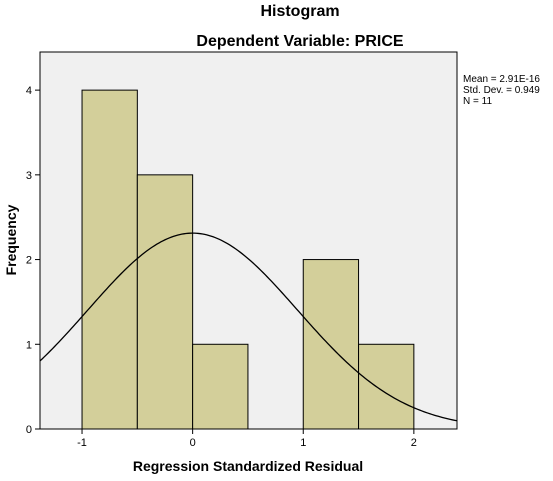 This screenshot has height=481, width=553. Describe the element at coordinates (299, 41) in the screenshot. I see `chart-subtitle: Dependent Variable: PRICE` at that location.